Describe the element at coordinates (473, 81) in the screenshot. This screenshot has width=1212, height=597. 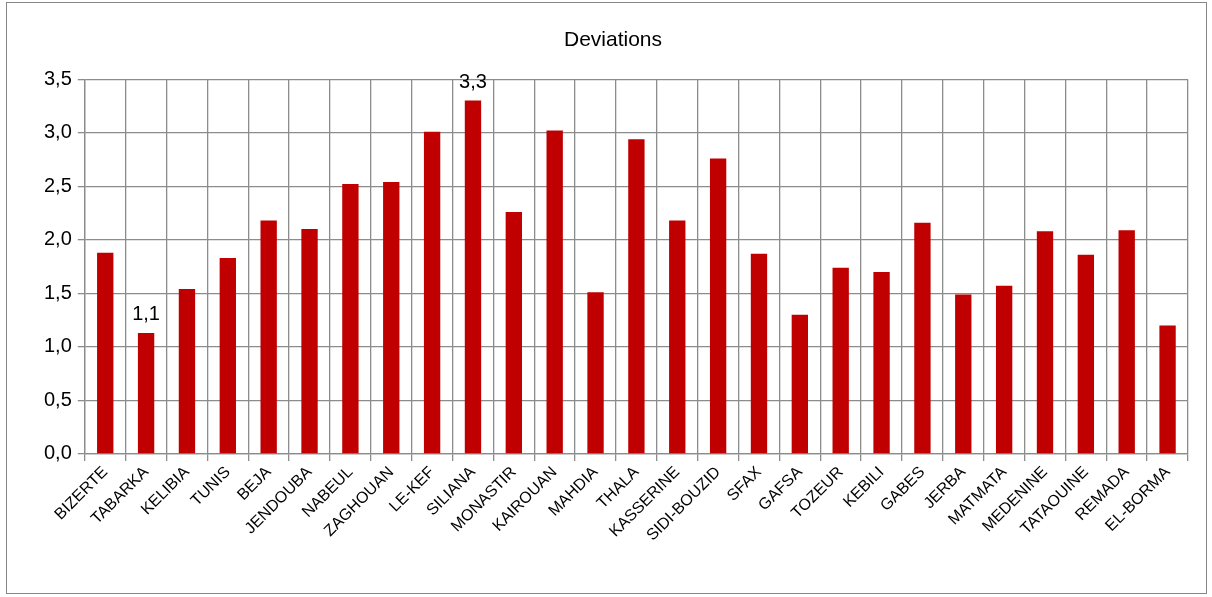
I see `data-label: 3,3` at that location.